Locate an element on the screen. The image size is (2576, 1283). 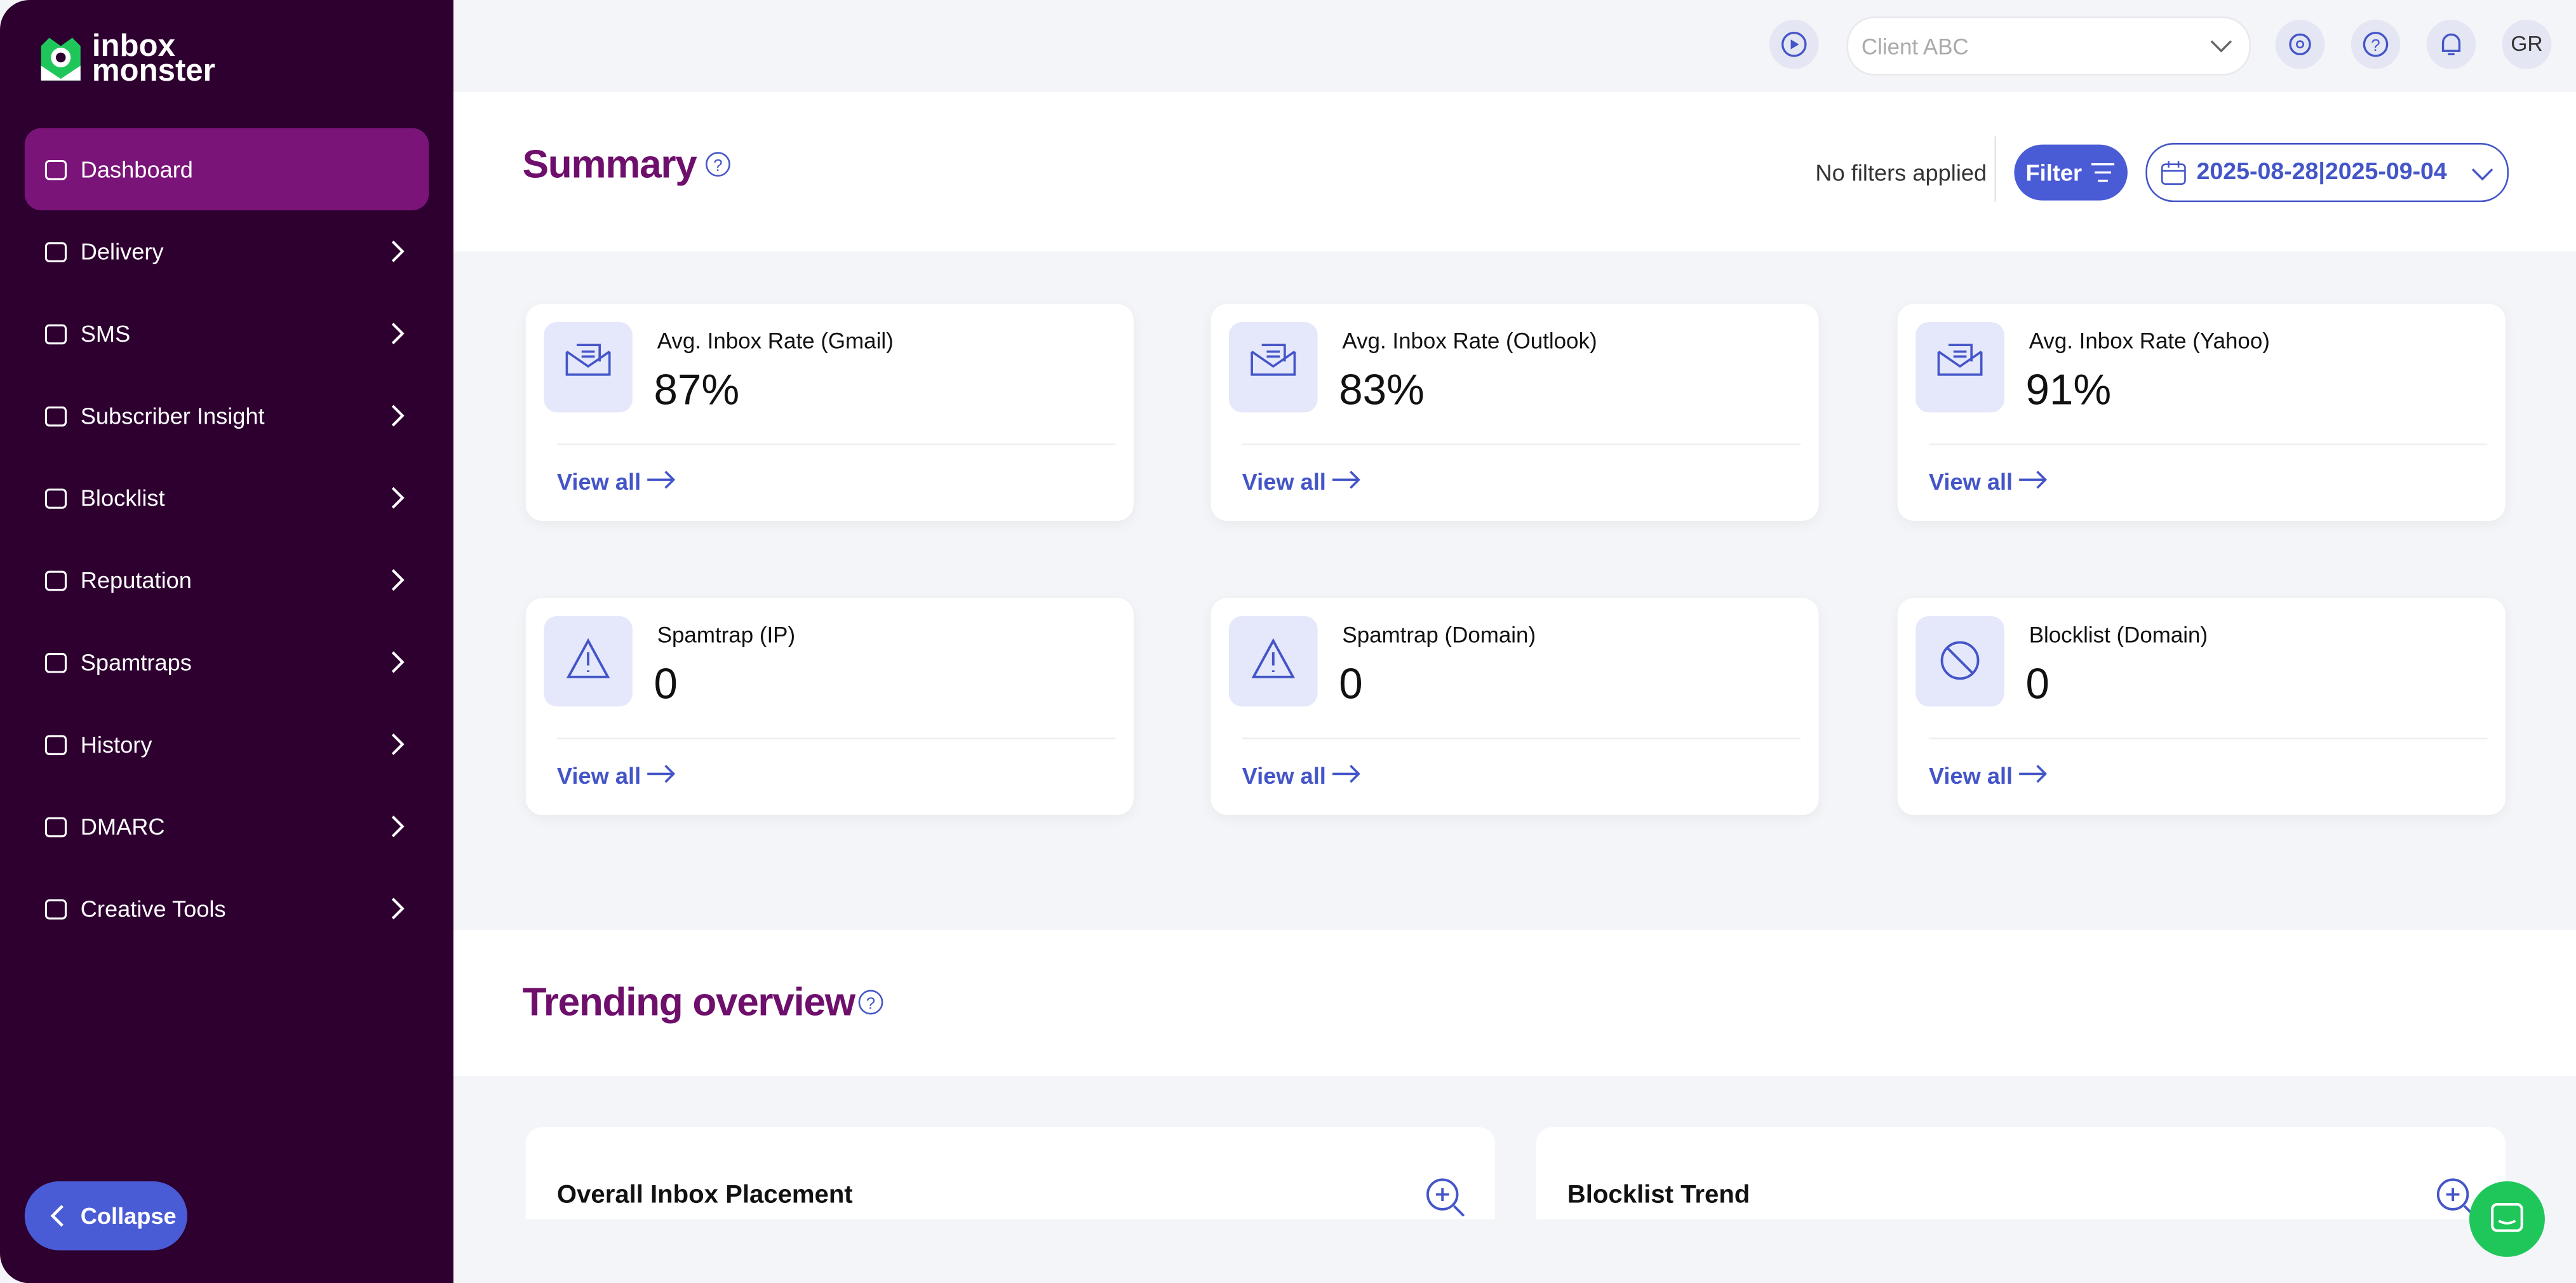
stat-card: Spamtrap (Domain) 0 View all is located at coordinates (1515, 707).